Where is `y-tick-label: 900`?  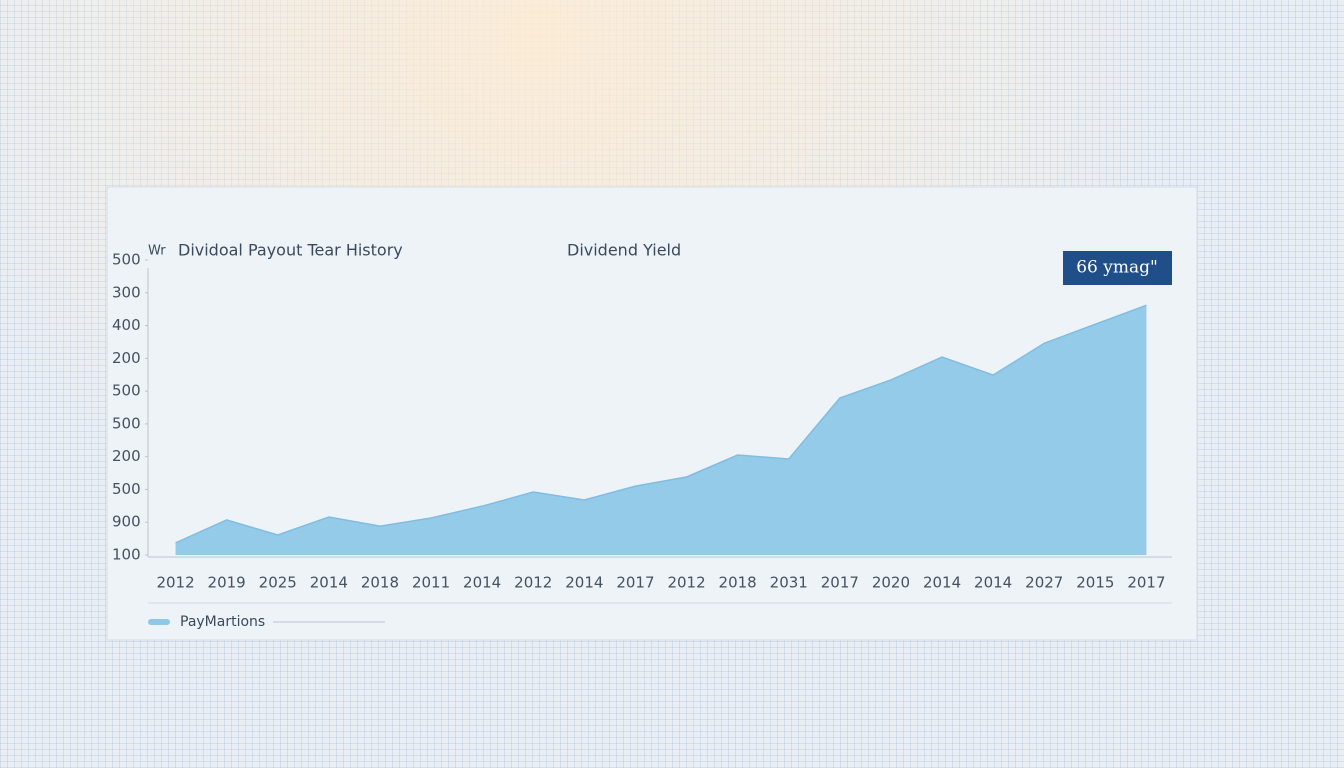 y-tick-label: 900 is located at coordinates (126, 522).